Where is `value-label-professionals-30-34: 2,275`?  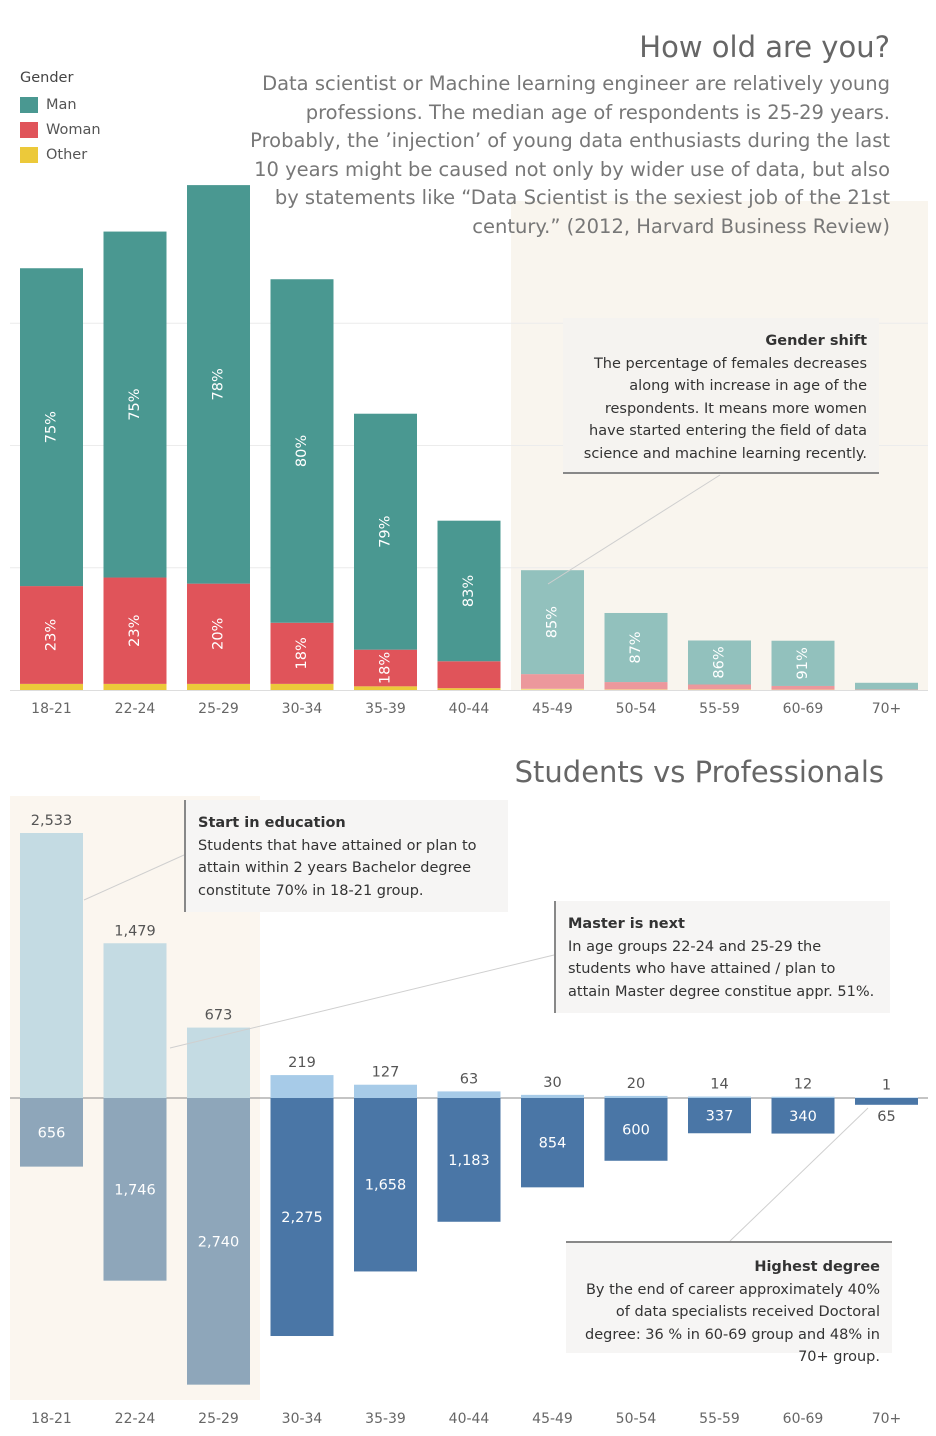
value-label-professionals-30-34: 2,275 is located at coordinates (302, 1218).